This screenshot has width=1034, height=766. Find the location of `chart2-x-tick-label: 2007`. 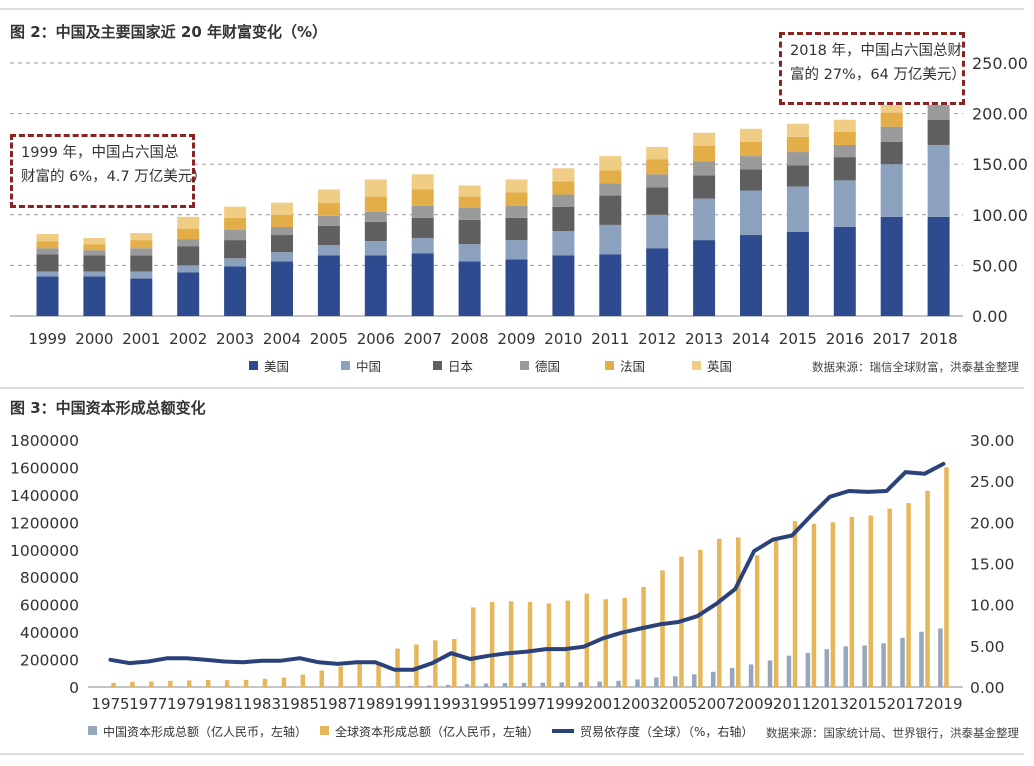

chart2-x-tick-label: 2007 is located at coordinates (716, 704).